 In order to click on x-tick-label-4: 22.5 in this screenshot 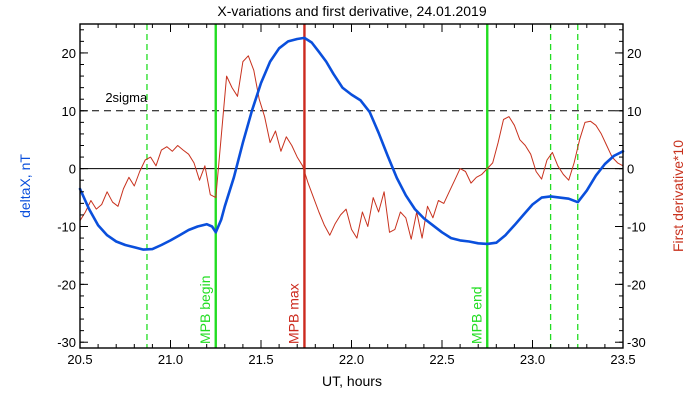, I will do `click(441, 359)`.